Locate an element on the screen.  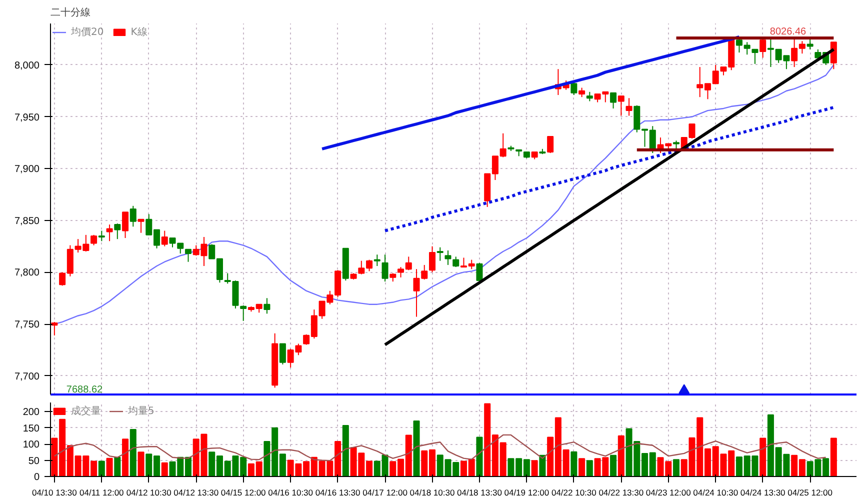
legend-label: 均價20 is located at coordinates (87, 32).